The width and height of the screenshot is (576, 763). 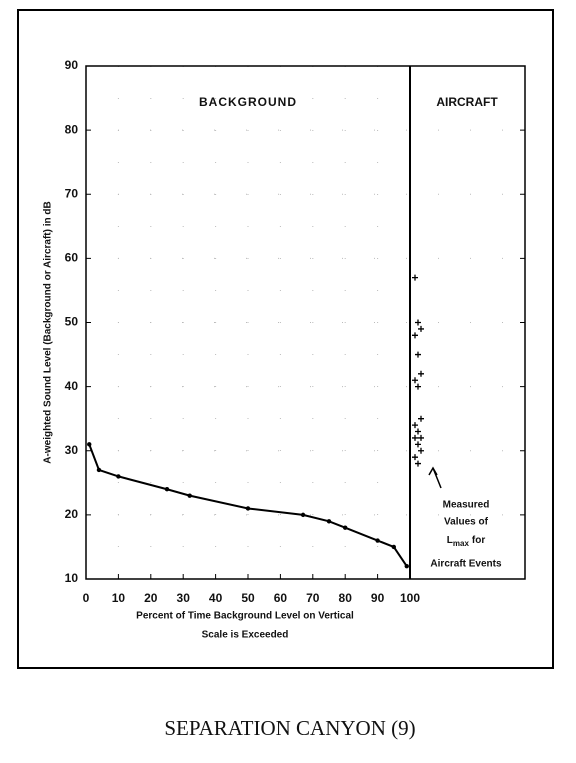 What do you see at coordinates (216, 598) in the screenshot?
I see `x-tick-label: 40` at bounding box center [216, 598].